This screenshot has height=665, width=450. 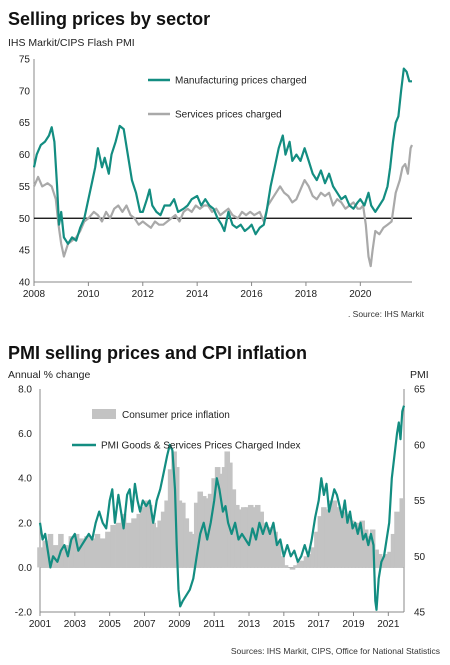 What do you see at coordinates (49, 375) in the screenshot?
I see `left-axis-label: Annual % change` at bounding box center [49, 375].